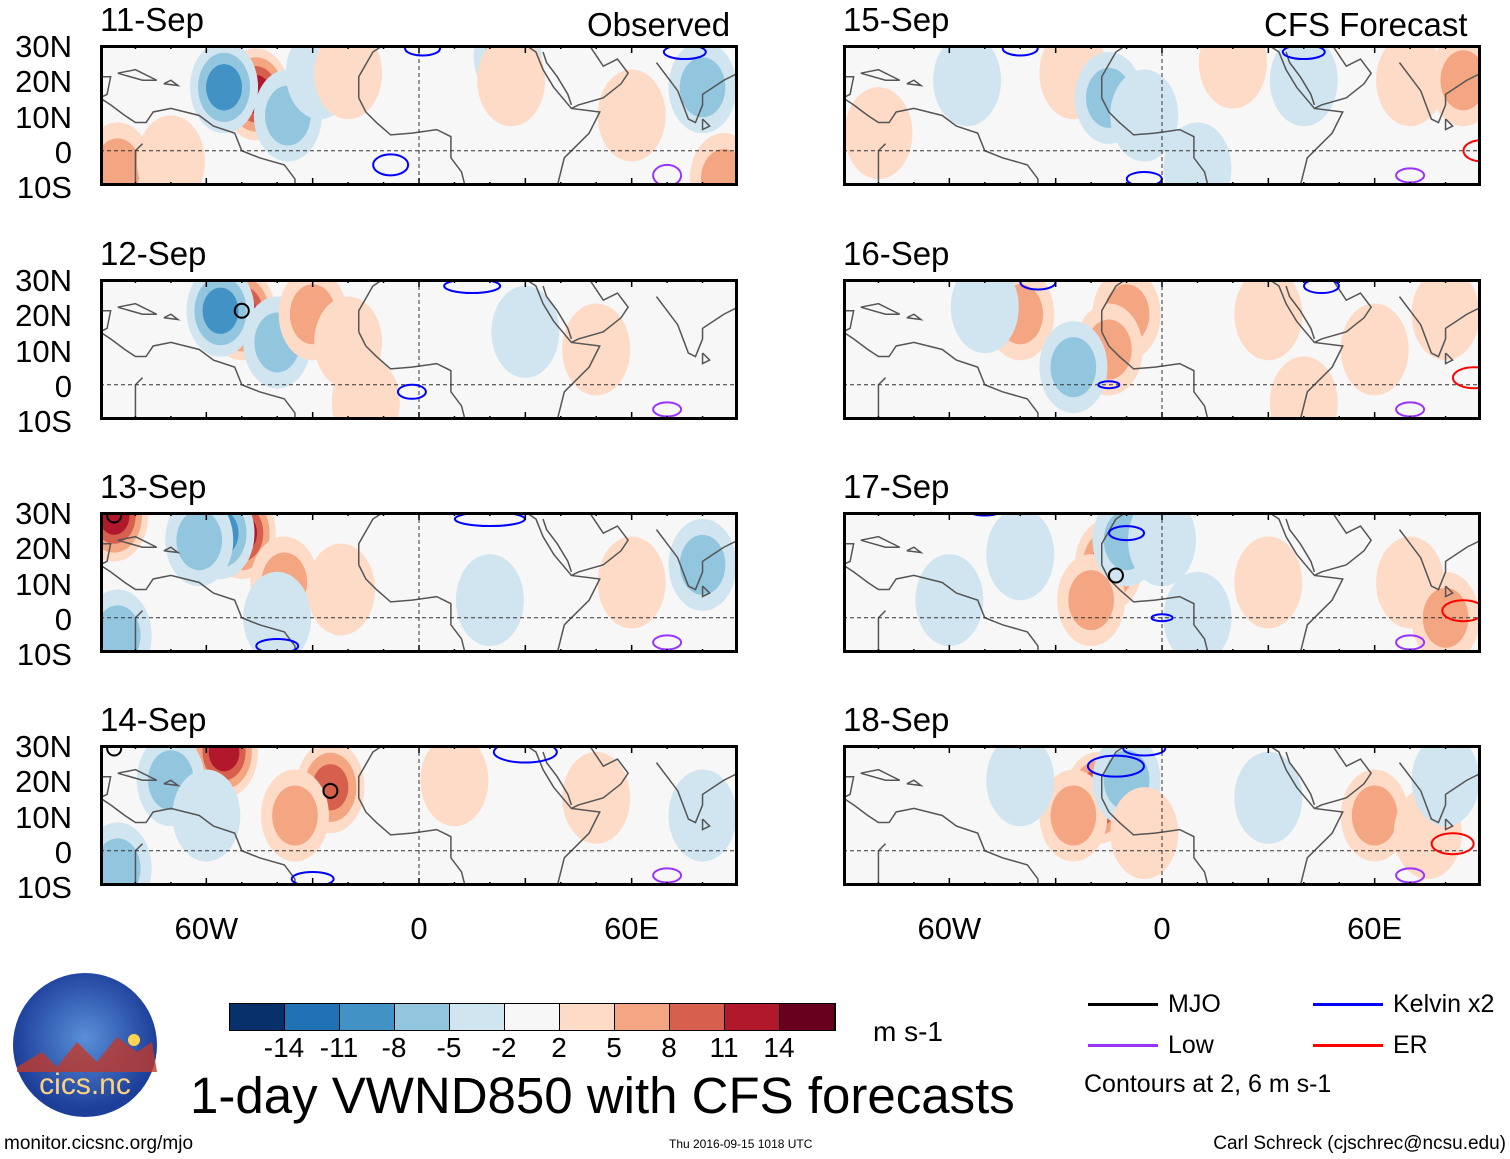  I want to click on lat-label: 0, so click(63, 619).